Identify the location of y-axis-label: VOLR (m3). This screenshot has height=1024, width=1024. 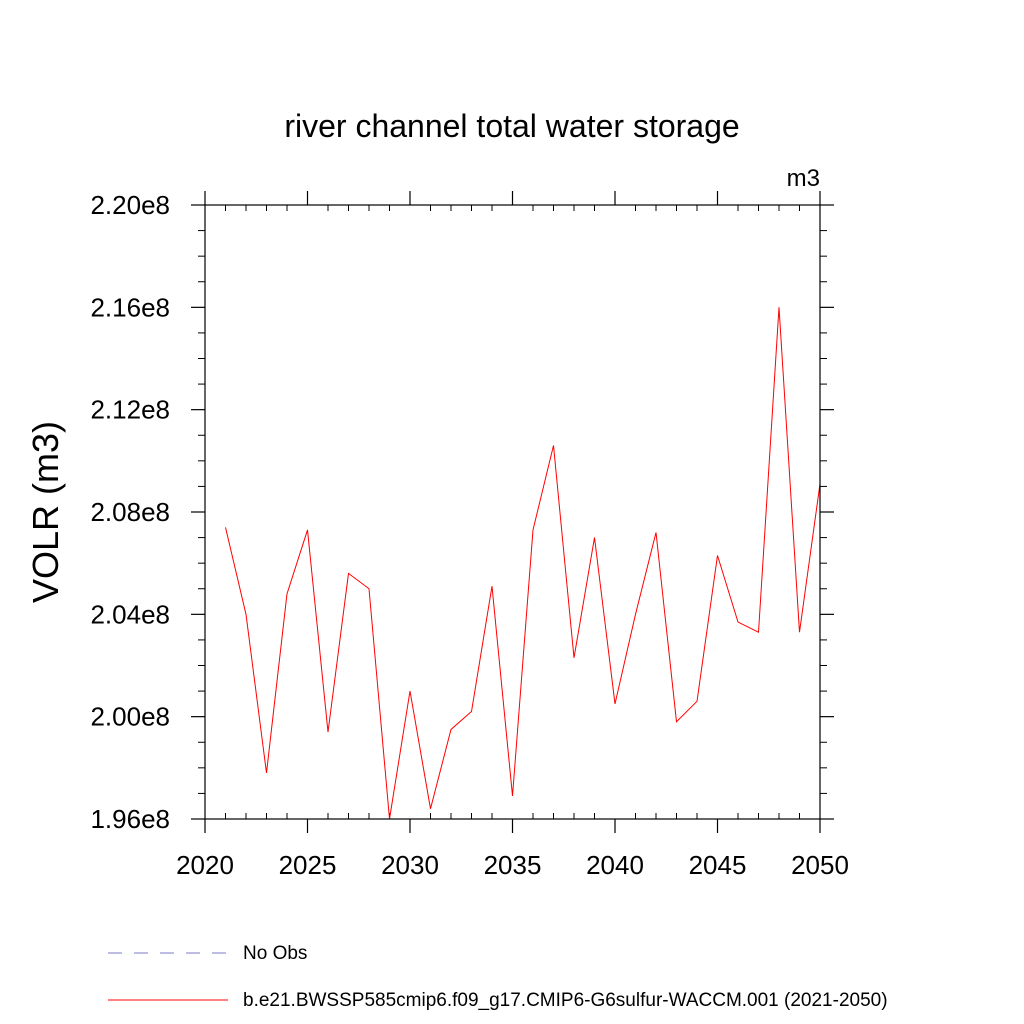
(45, 512).